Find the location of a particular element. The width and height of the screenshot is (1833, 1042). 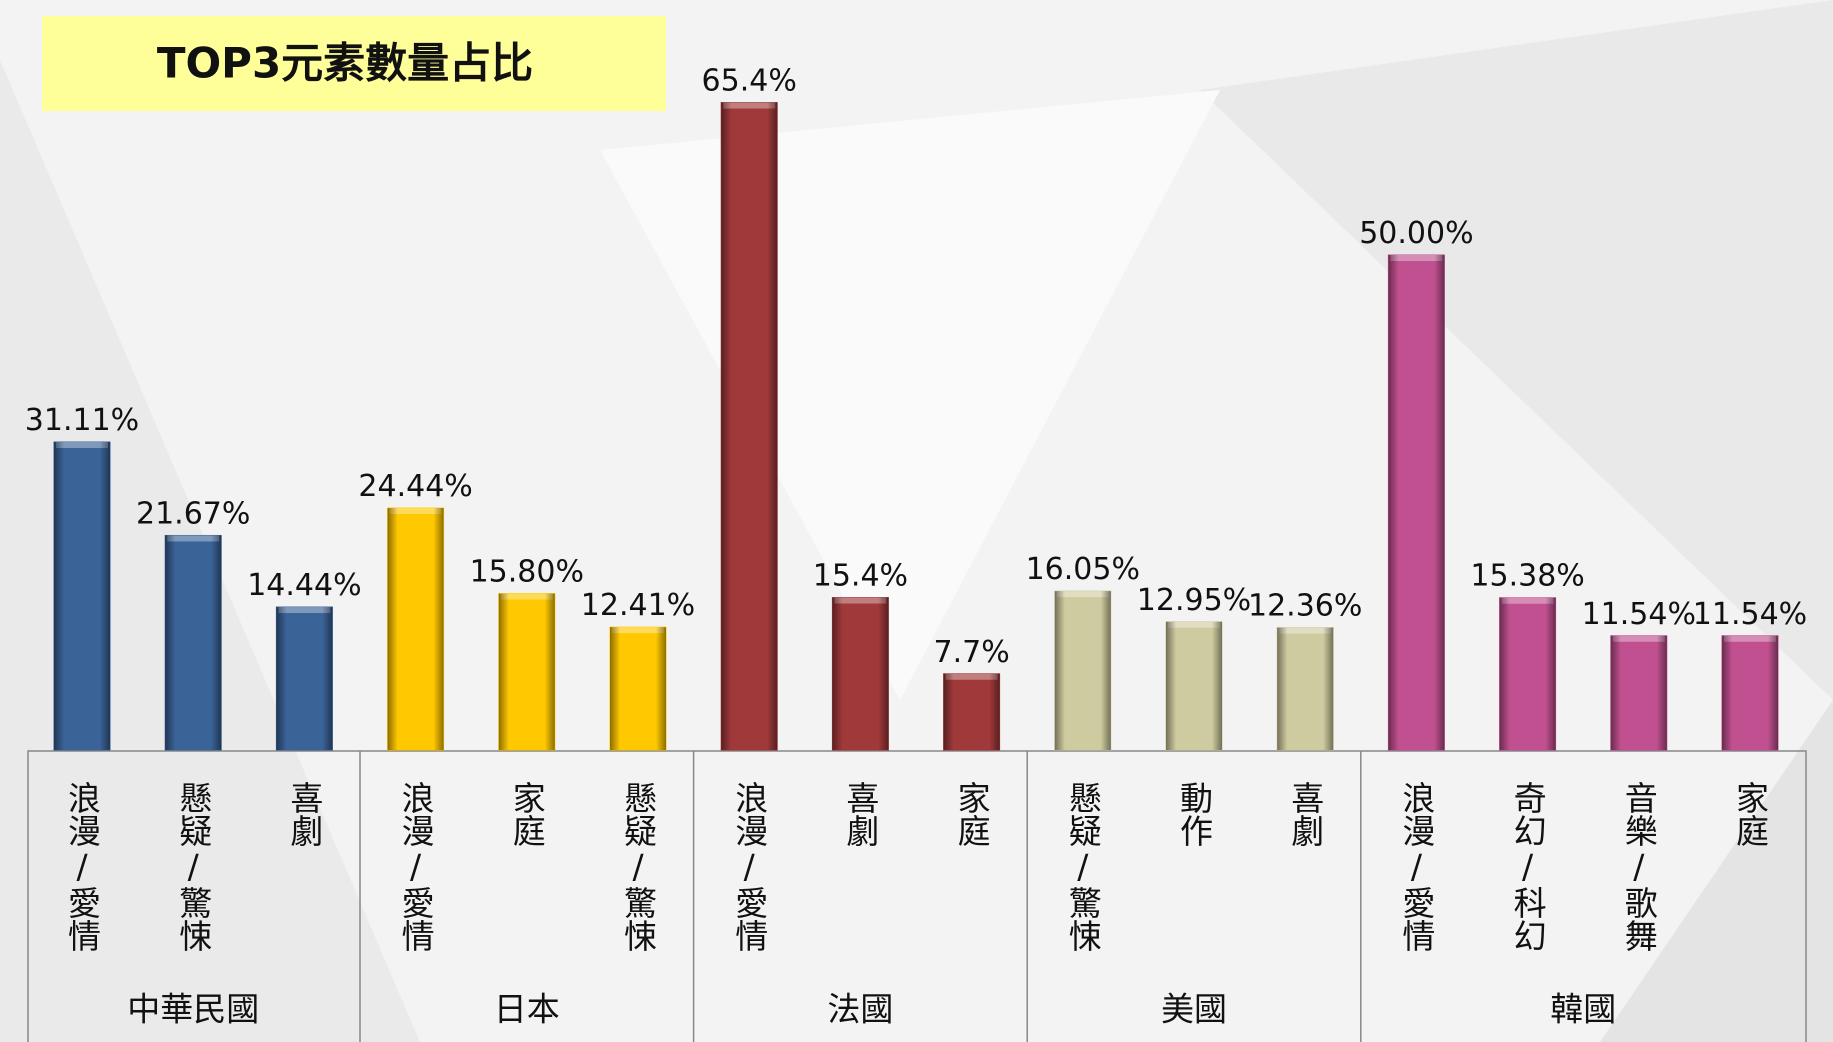

data-label: 15.4% is located at coordinates (860, 576).